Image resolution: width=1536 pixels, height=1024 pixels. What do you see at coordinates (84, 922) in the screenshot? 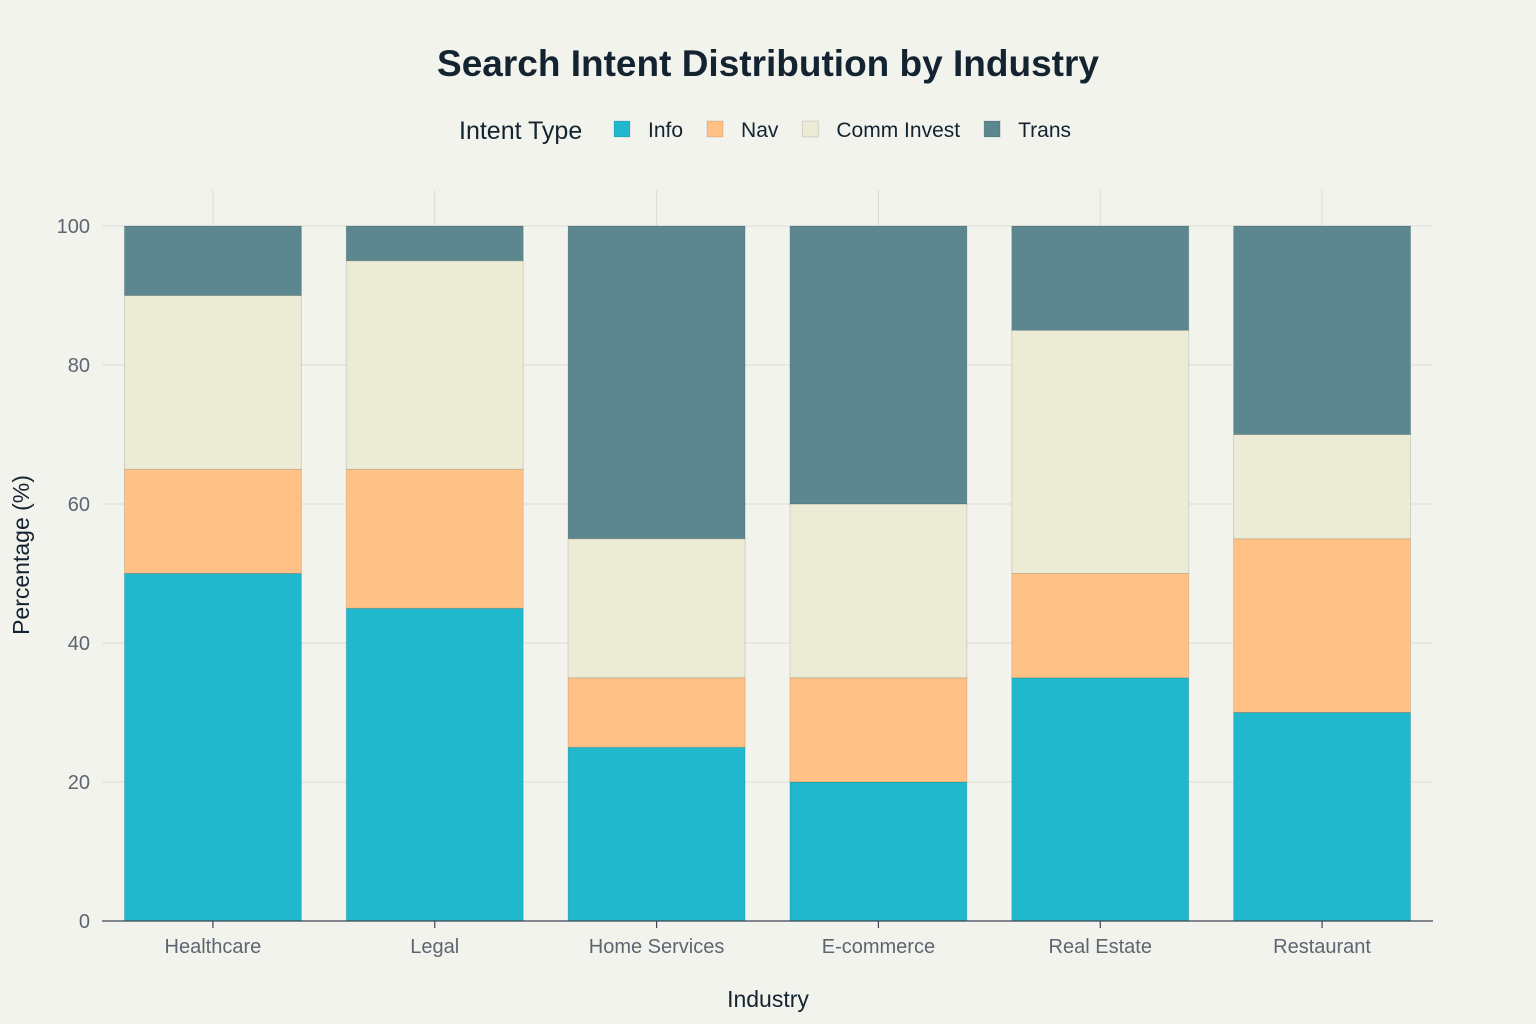
I see `y-tick-label-0: 0` at bounding box center [84, 922].